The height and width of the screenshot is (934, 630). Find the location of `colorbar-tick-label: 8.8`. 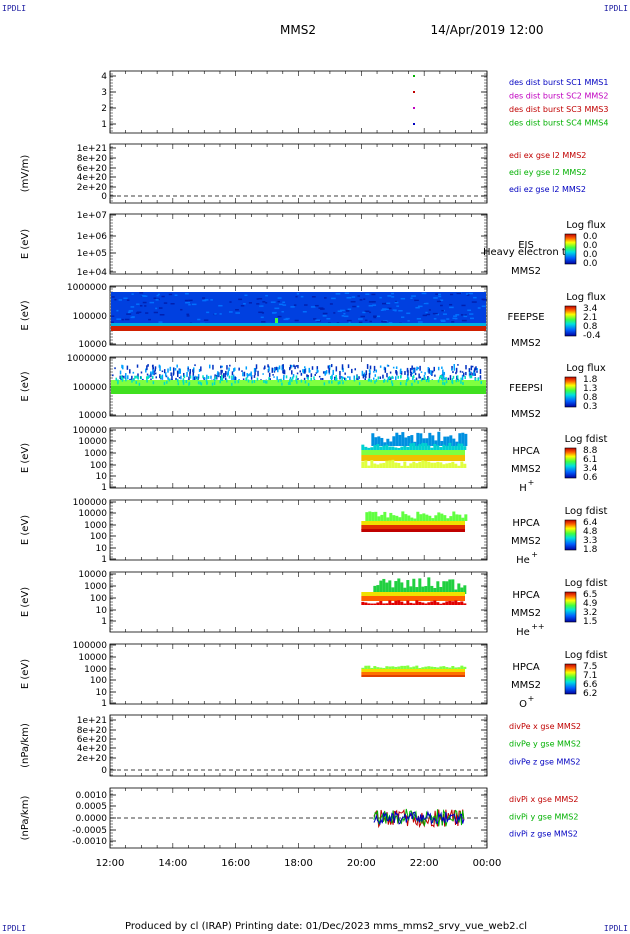

colorbar-tick-label: 8.8 is located at coordinates (590, 451).